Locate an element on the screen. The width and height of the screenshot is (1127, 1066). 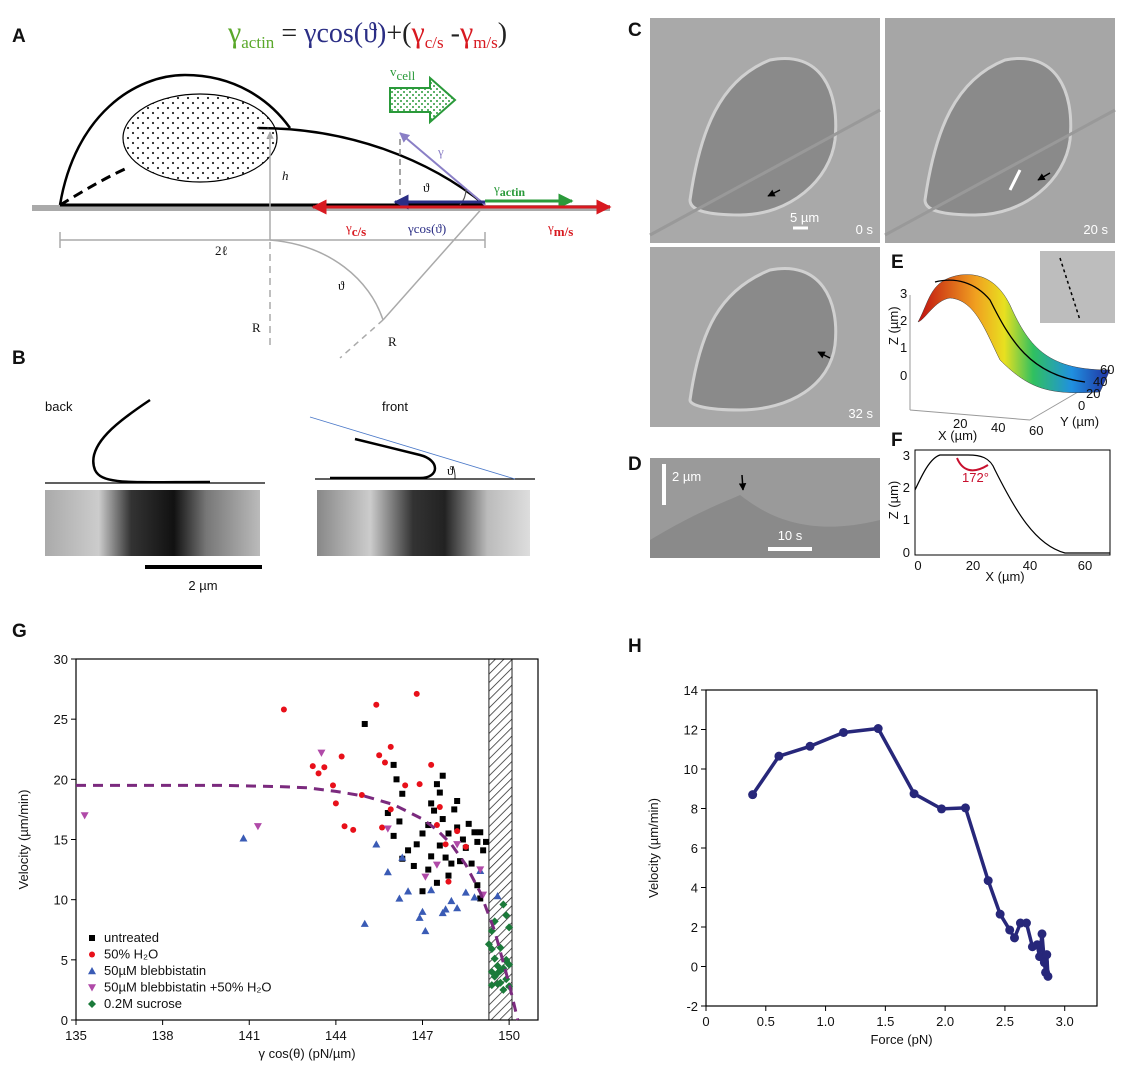
x-tick-label: 1.0 is located at coordinates (826, 1021).